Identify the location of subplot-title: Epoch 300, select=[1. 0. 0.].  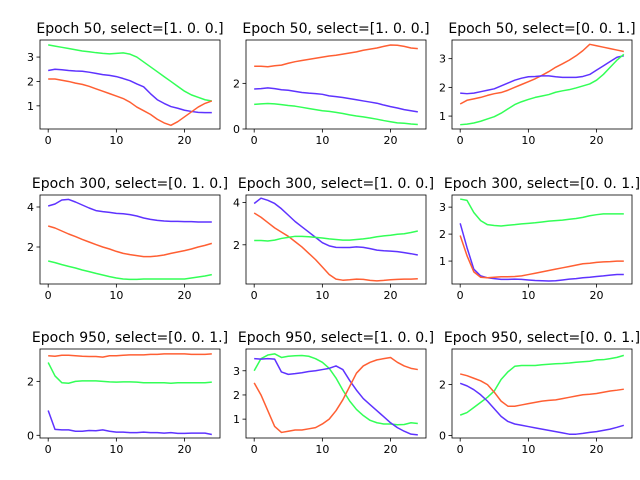
(336, 184).